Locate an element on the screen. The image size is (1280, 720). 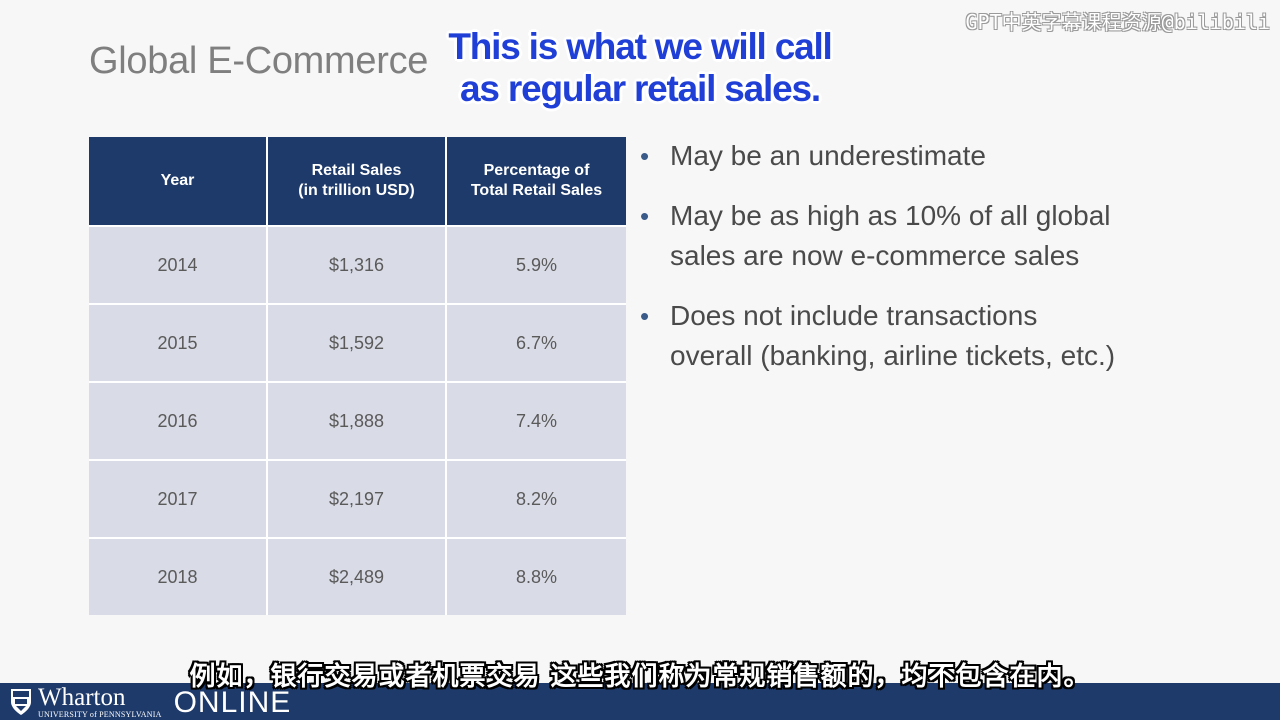
cell-sales: $1,888 is located at coordinates (356, 420).